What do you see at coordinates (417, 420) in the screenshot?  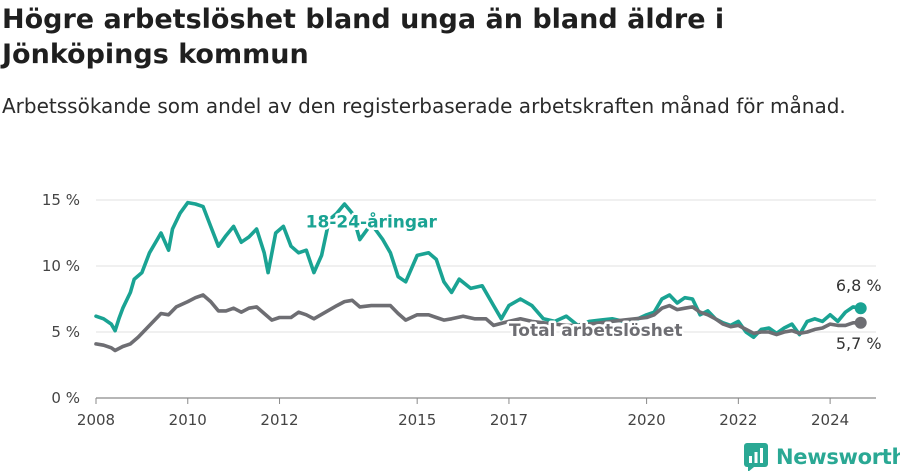 I see `x-tick-label: 2015` at bounding box center [417, 420].